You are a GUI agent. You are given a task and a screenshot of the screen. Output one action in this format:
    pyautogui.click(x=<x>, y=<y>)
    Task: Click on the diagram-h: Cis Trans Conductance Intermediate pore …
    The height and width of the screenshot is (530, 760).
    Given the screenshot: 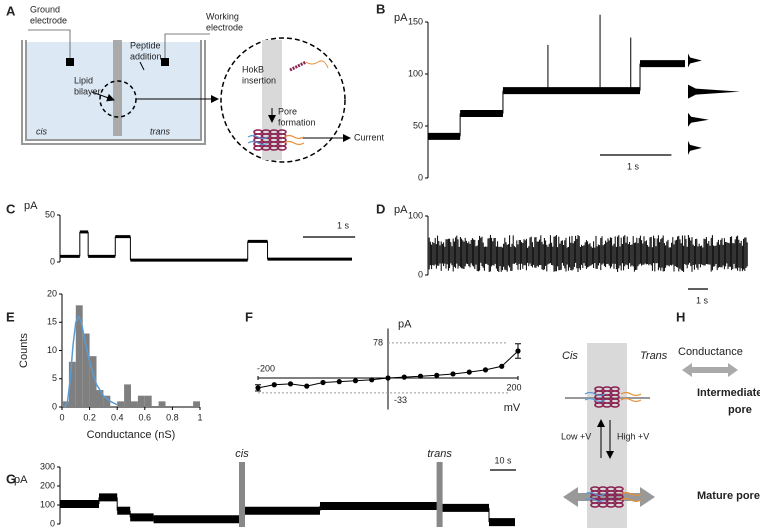 What is the action you would take?
    pyautogui.click(x=660, y=435)
    